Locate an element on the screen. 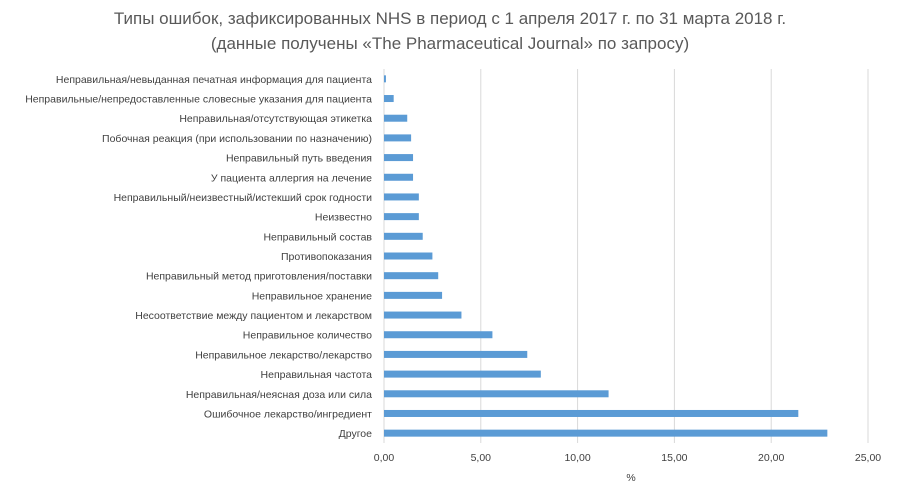  category-label: Неправильное количество is located at coordinates (307, 336).